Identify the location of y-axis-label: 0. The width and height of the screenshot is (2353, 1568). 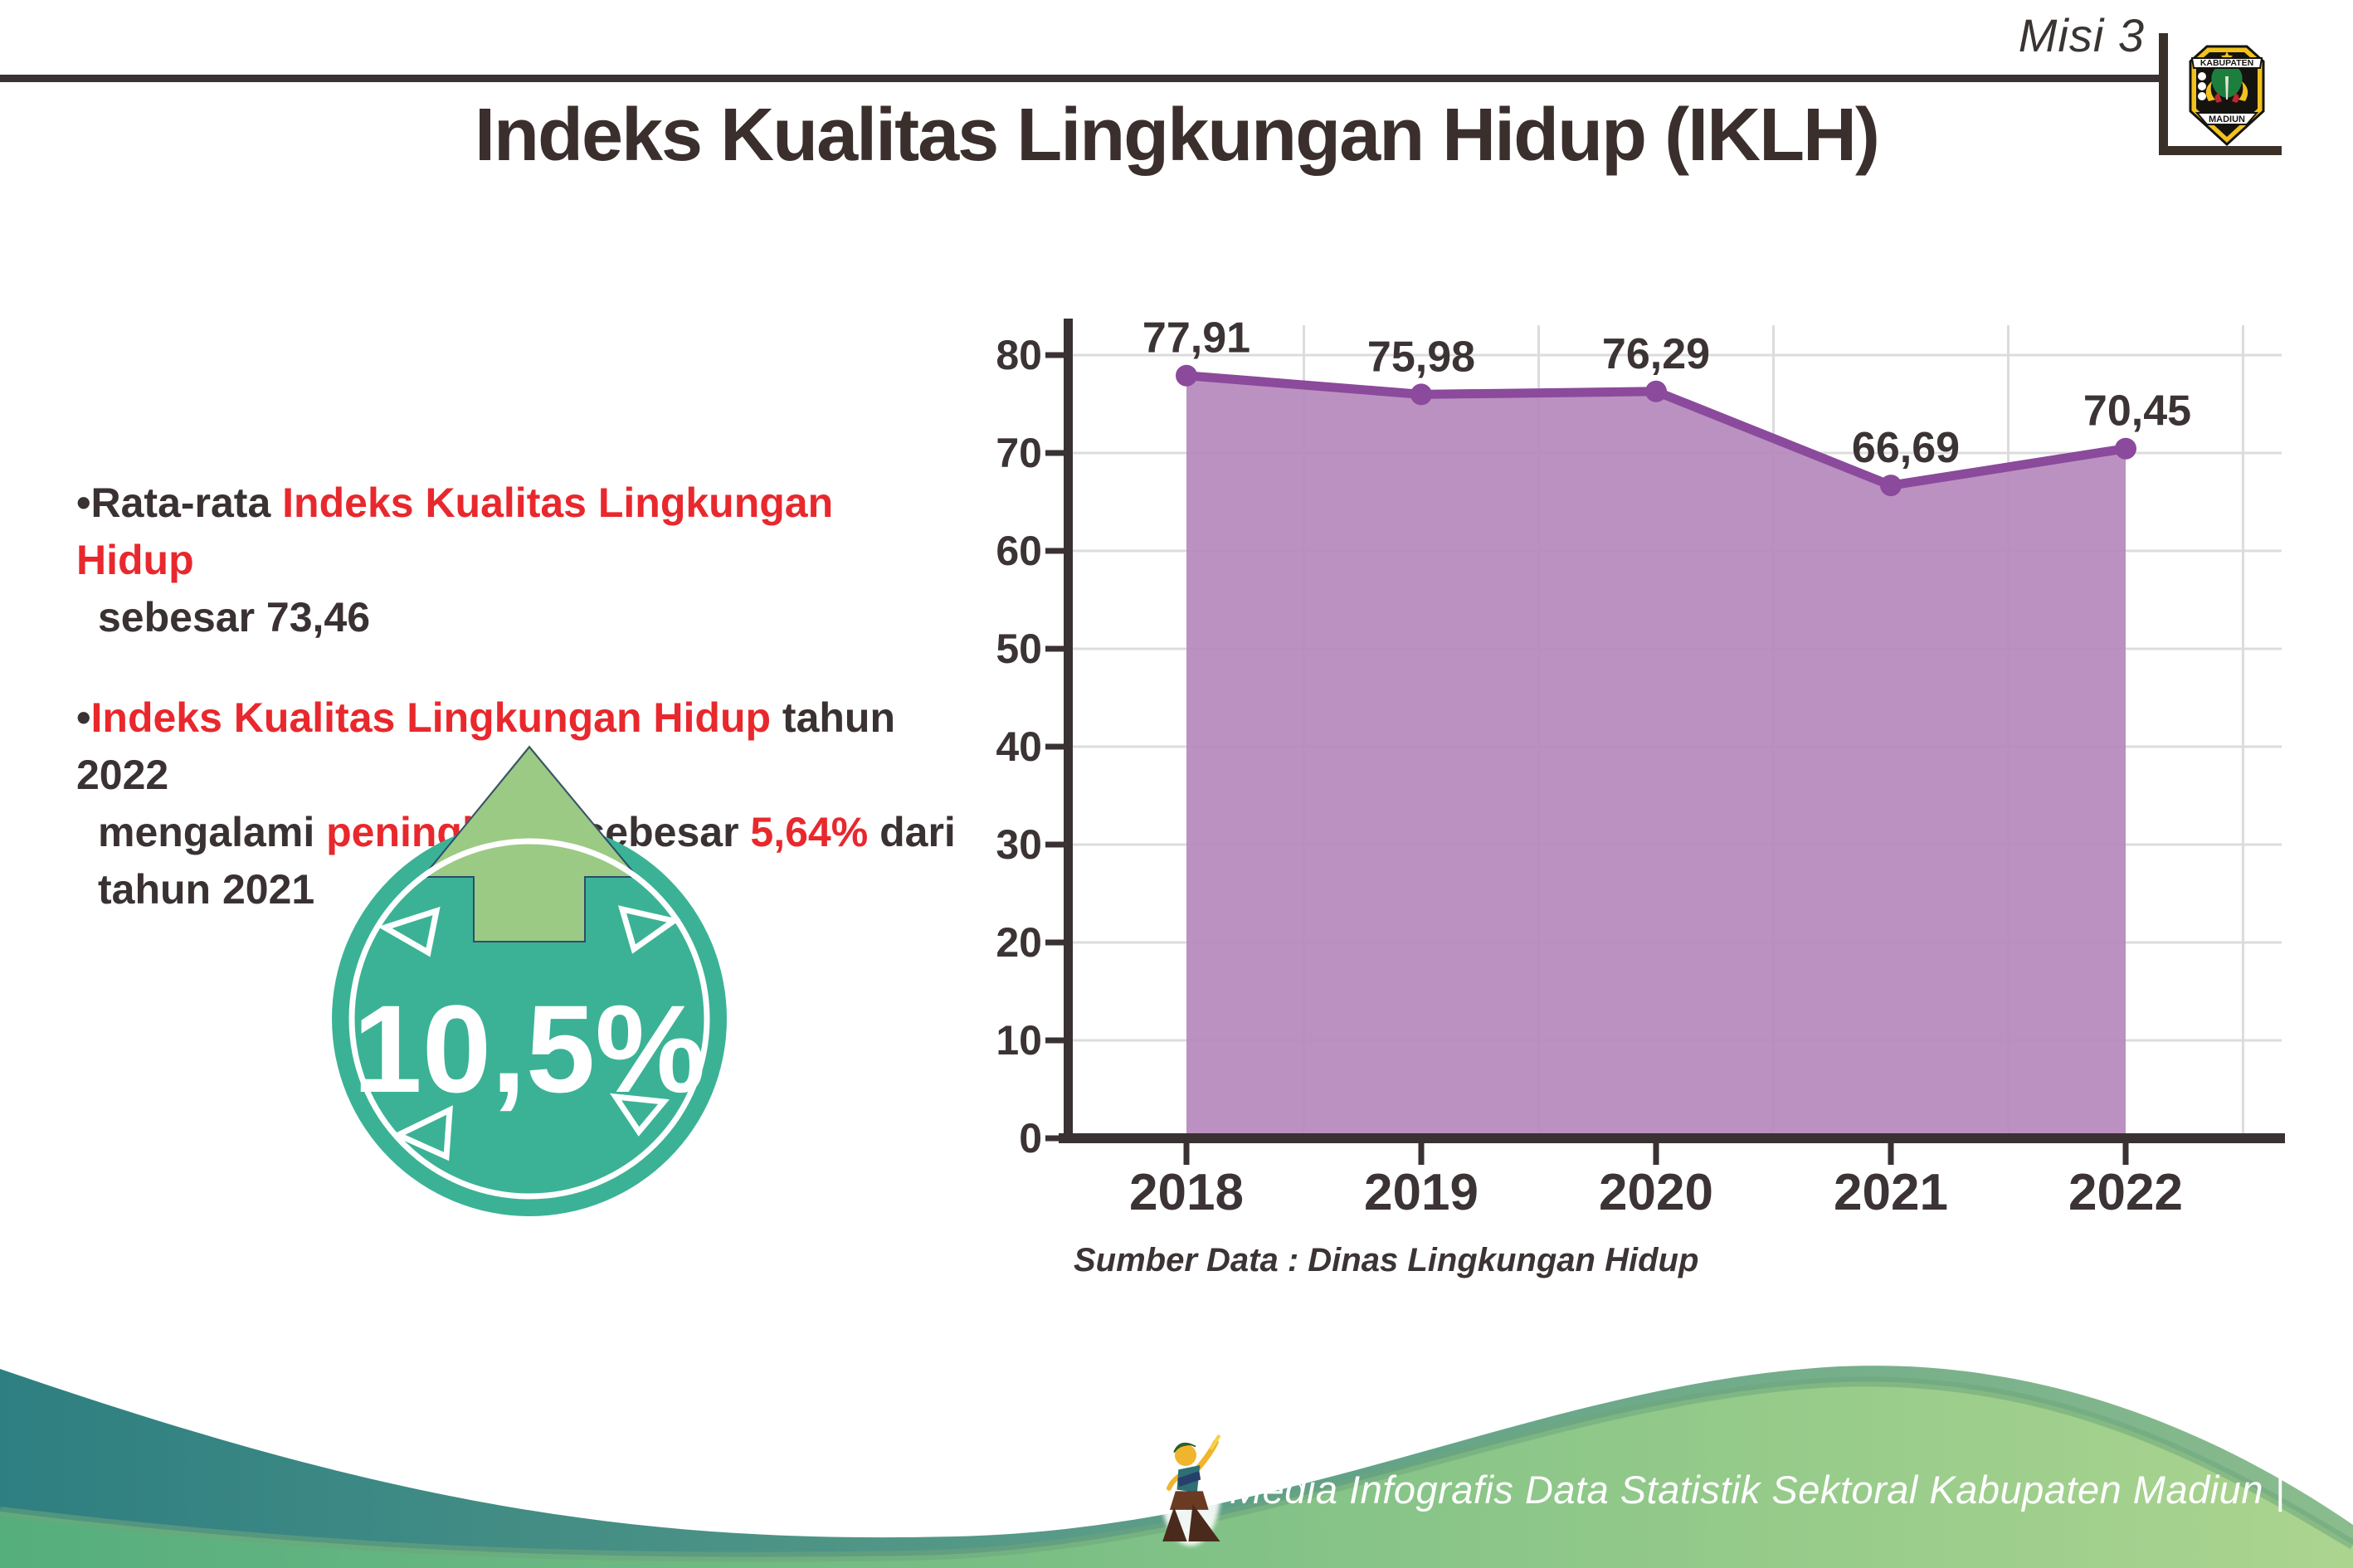
(1030, 1138).